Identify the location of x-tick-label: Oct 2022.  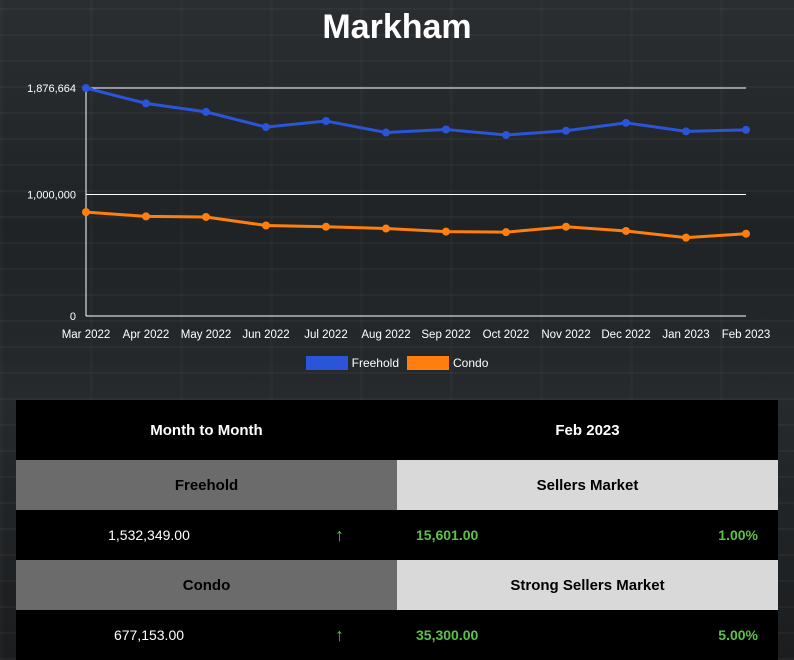
(506, 335).